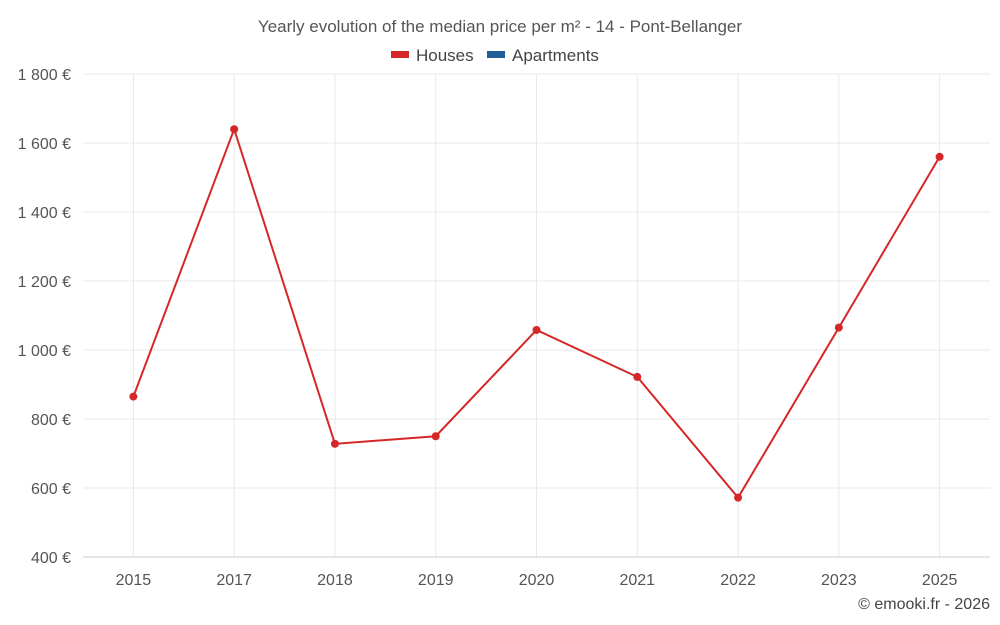  What do you see at coordinates (555, 55) in the screenshot?
I see `legend-label-apartments: Apartments` at bounding box center [555, 55].